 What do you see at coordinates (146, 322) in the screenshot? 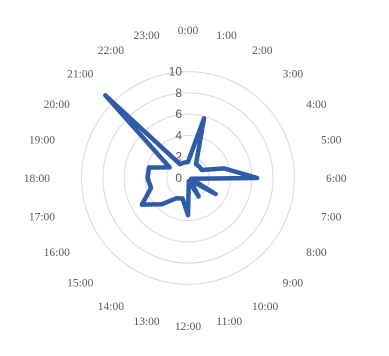
I see `hour-label: 13:00` at bounding box center [146, 322].